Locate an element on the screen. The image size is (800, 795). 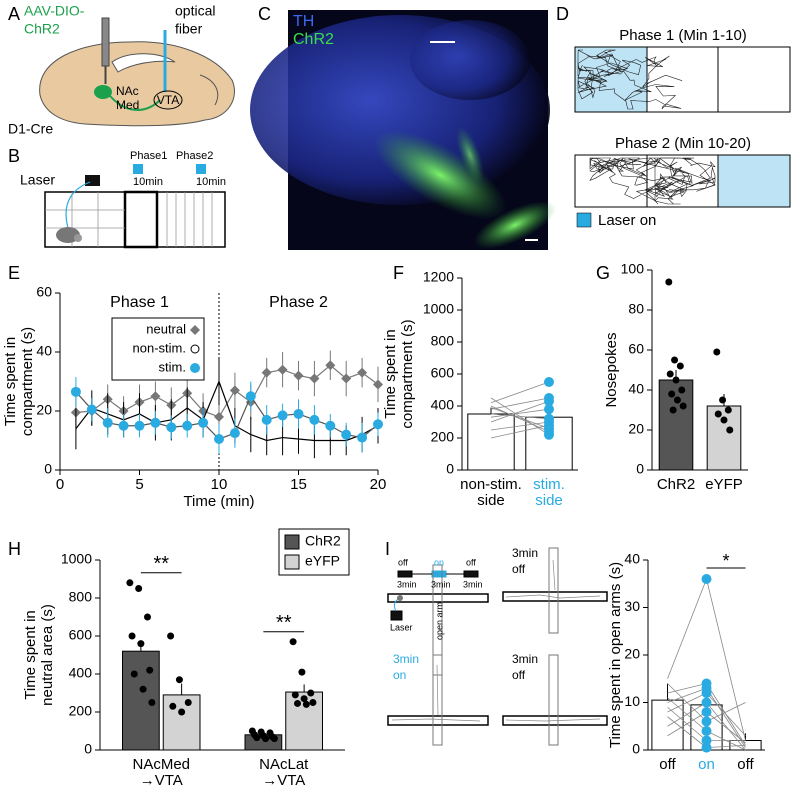
significance-label: * is located at coordinates (725, 561).